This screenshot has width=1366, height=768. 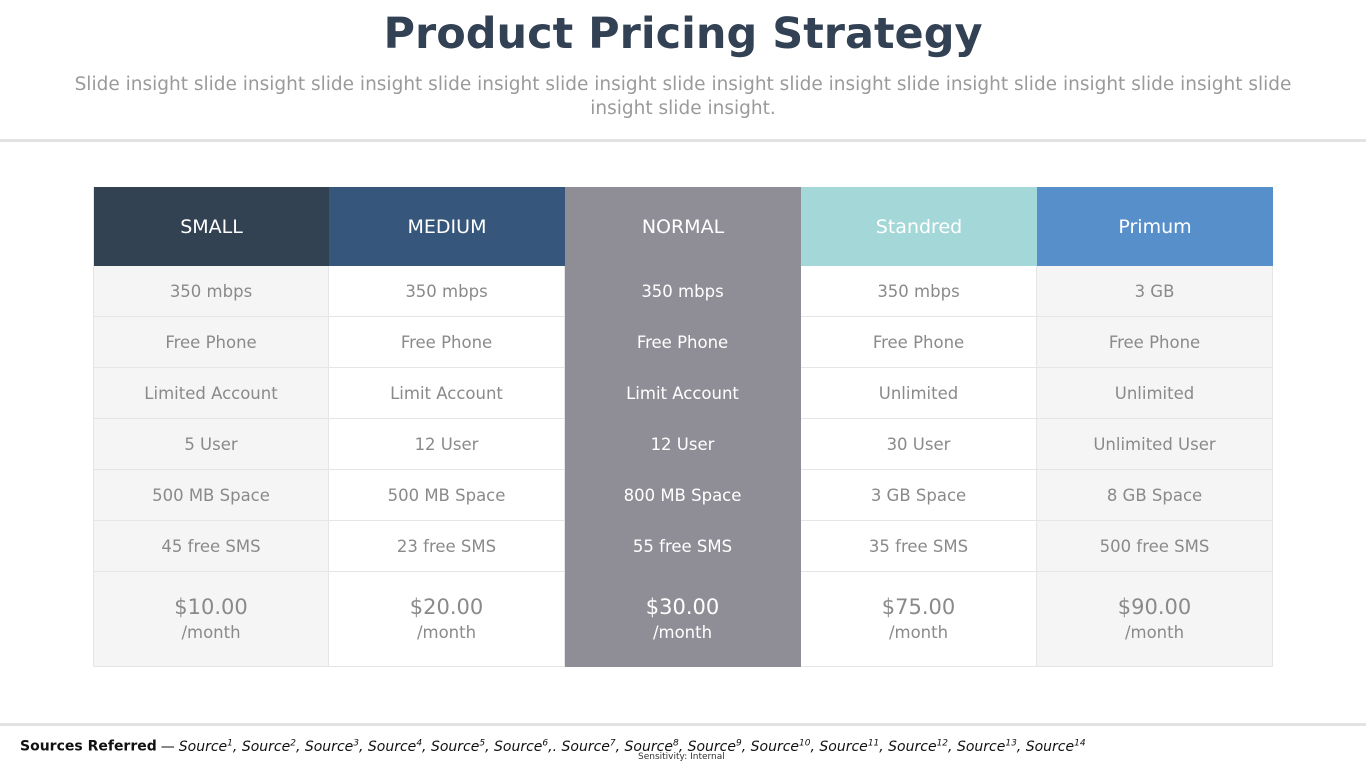 What do you see at coordinates (446, 607) in the screenshot?
I see `plan-price: $20.00` at bounding box center [446, 607].